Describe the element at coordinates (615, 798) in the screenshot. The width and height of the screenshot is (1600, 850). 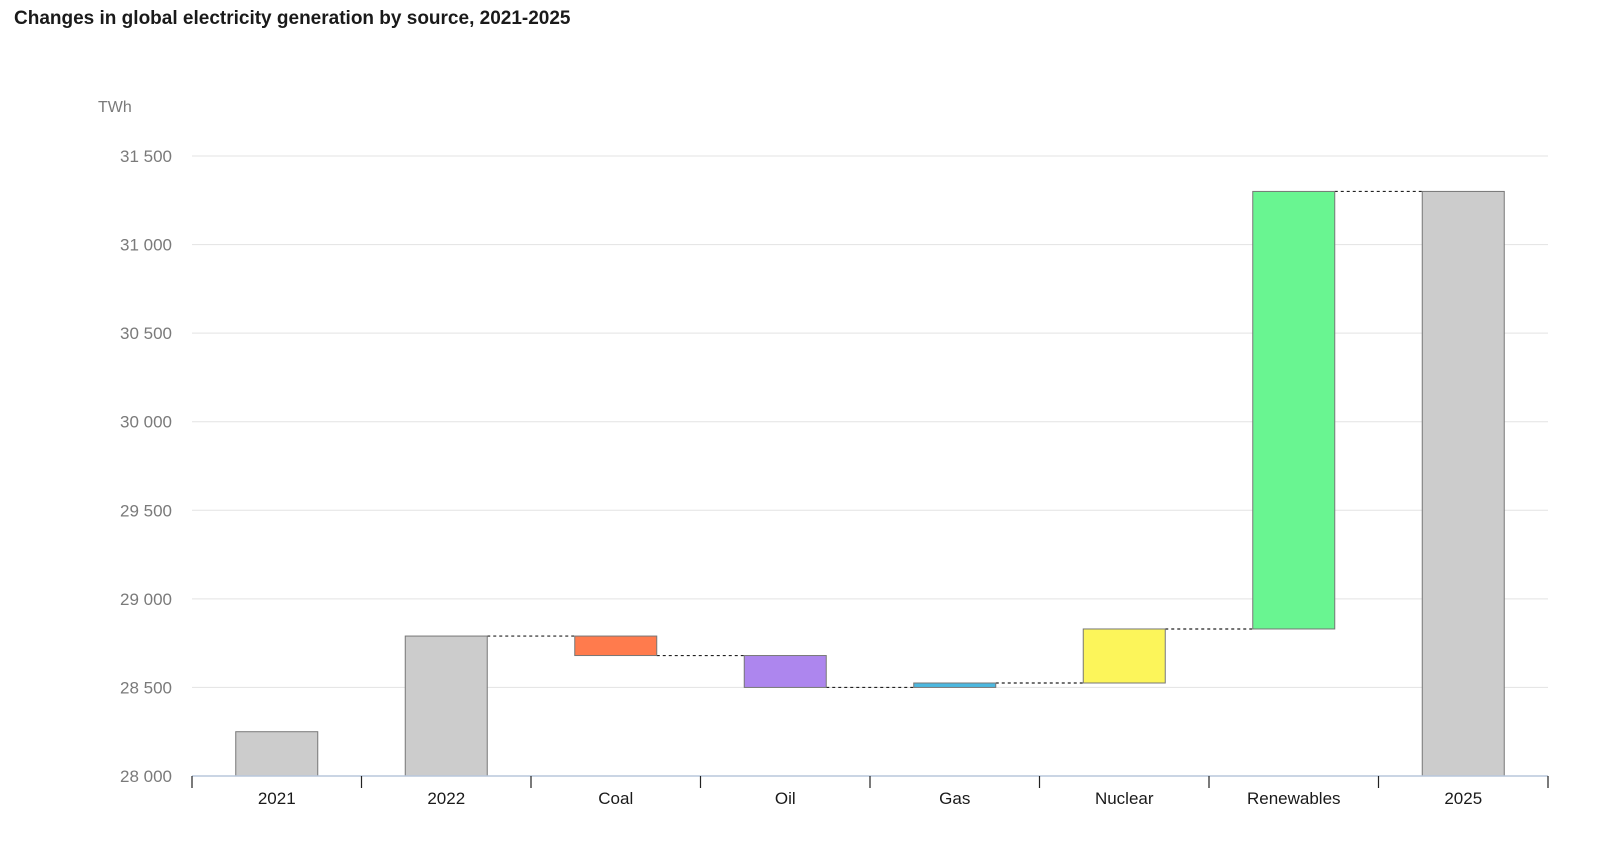
I see `x-tick-label: Coal` at that location.